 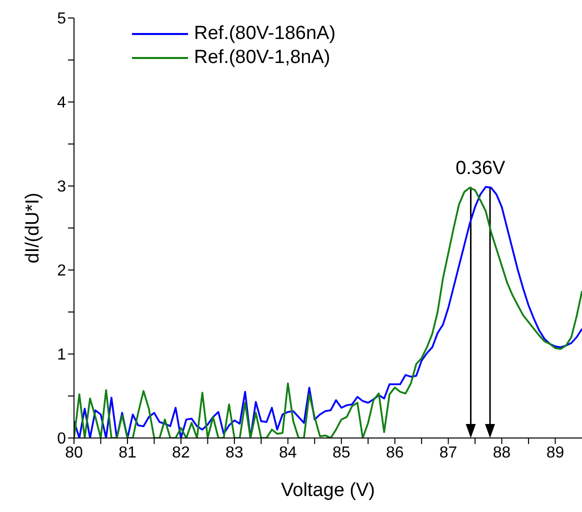 I want to click on x-tick-label: 82, so click(x=181, y=453).